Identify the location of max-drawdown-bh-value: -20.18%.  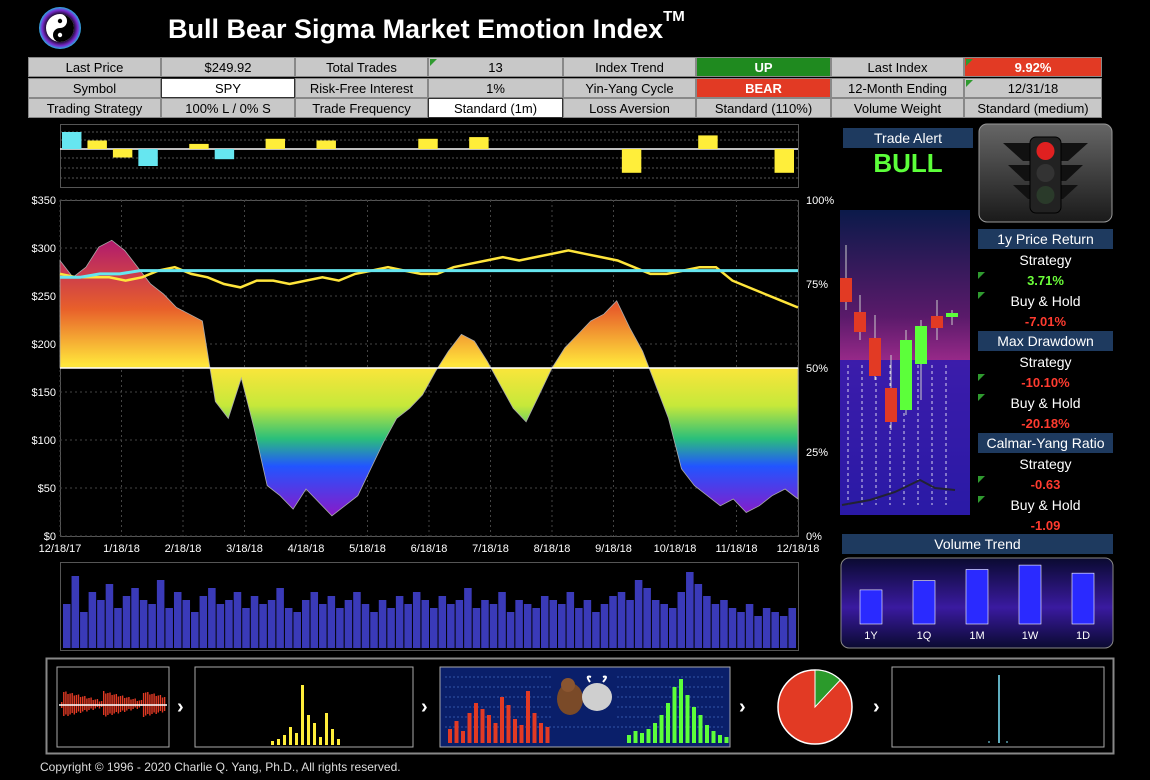
(1045, 423).